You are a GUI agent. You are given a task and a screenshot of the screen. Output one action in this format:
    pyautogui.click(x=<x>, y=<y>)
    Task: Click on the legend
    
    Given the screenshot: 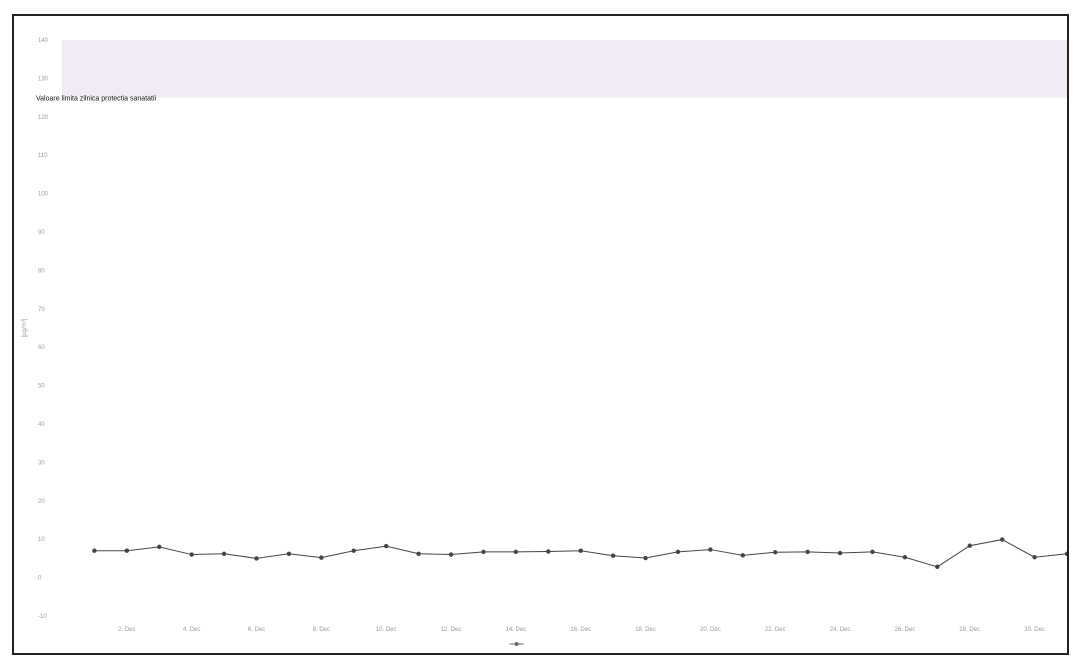 What is the action you would take?
    pyautogui.click(x=516, y=644)
    